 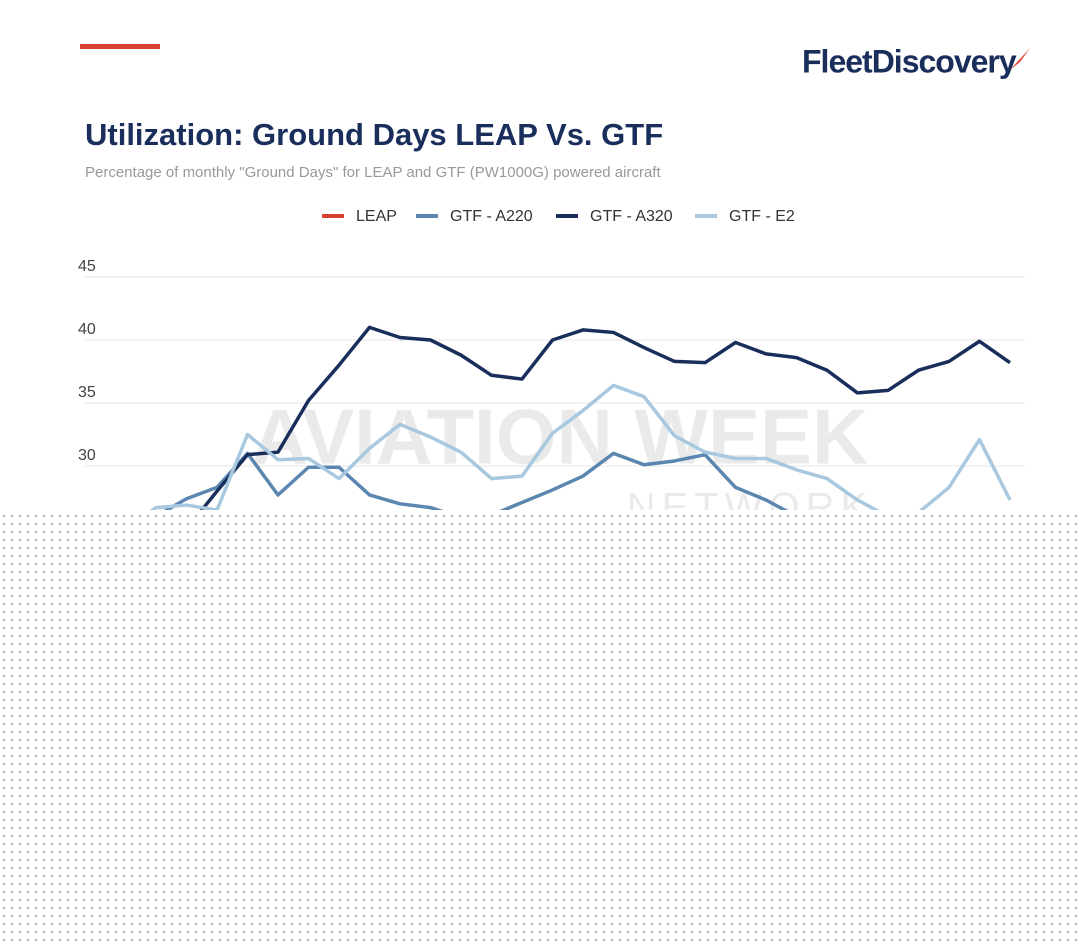 What do you see at coordinates (631, 216) in the screenshot?
I see `legend-label: GTF - A320` at bounding box center [631, 216].